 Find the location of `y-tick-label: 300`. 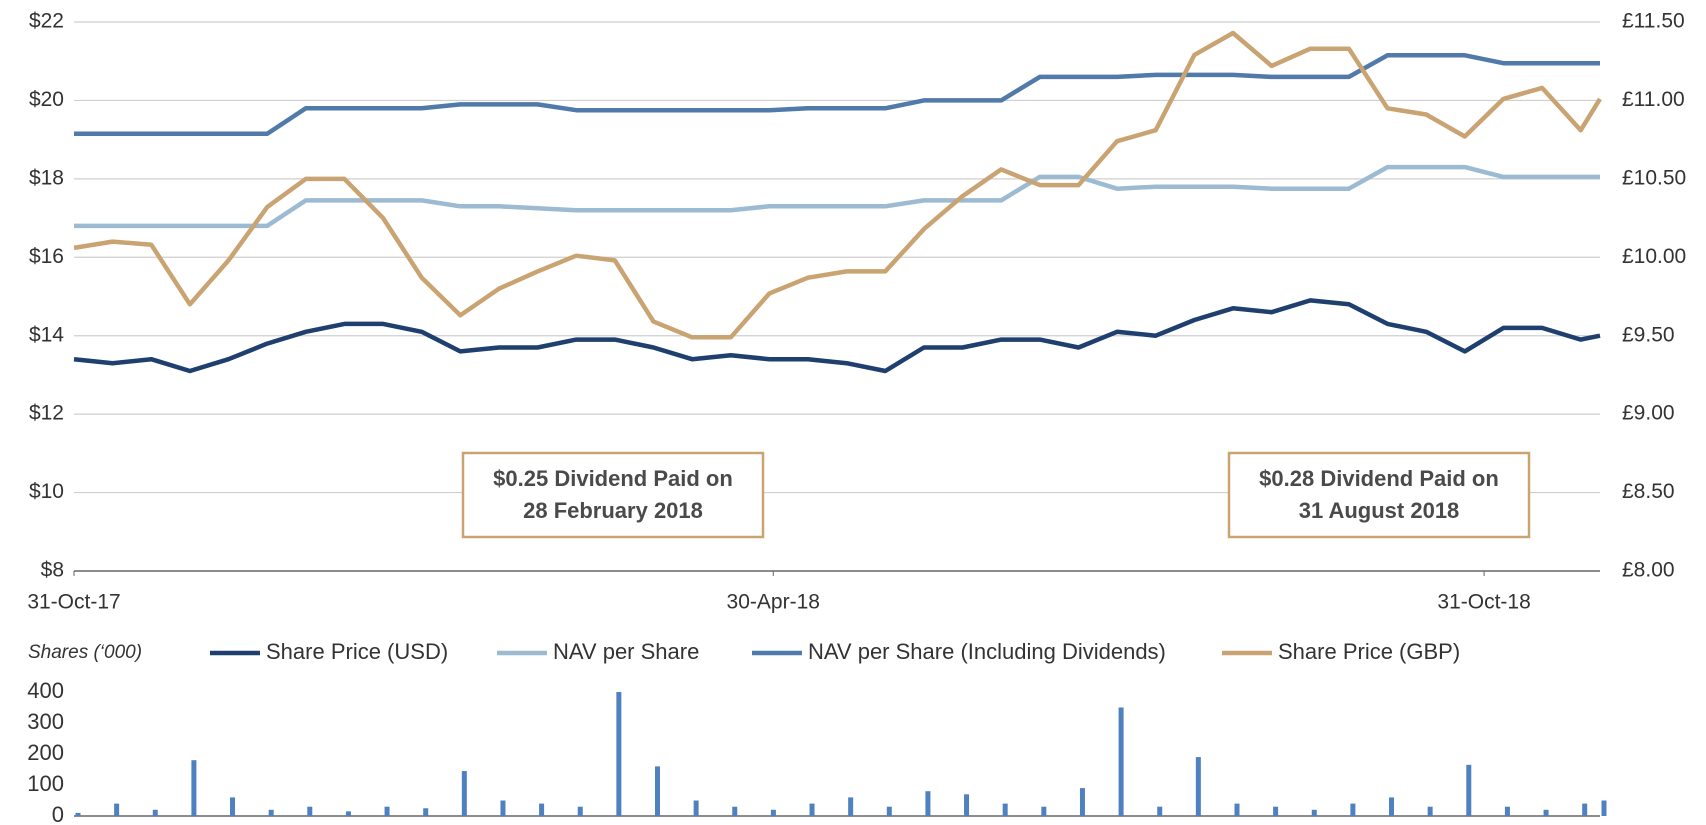

y-tick-label: 300 is located at coordinates (45, 721).